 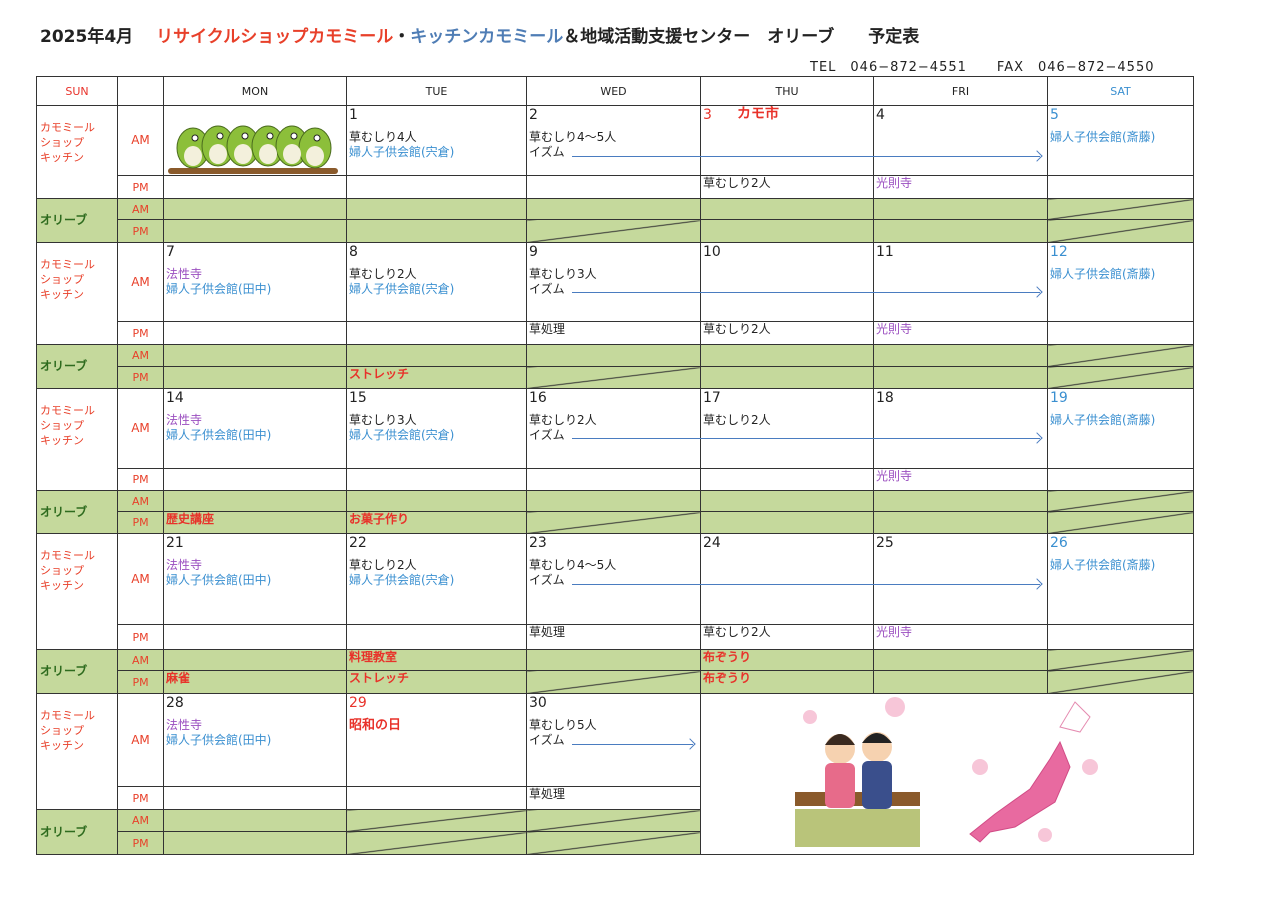 What do you see at coordinates (707, 115) in the screenshot?
I see `day-date: 3` at bounding box center [707, 115].